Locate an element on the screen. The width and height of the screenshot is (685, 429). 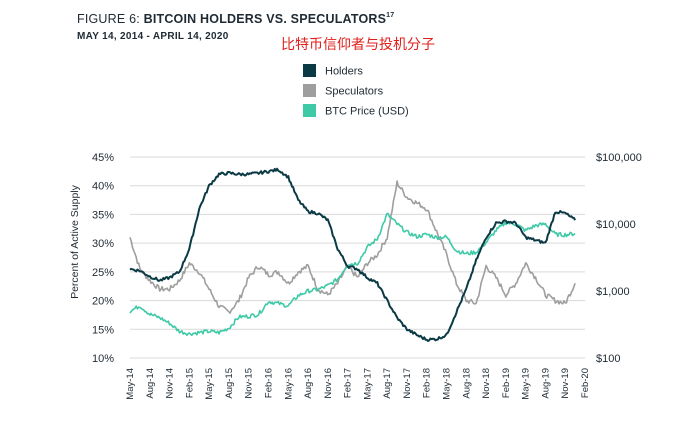
x-tick-label: Feb-18 is located at coordinates (427, 383).